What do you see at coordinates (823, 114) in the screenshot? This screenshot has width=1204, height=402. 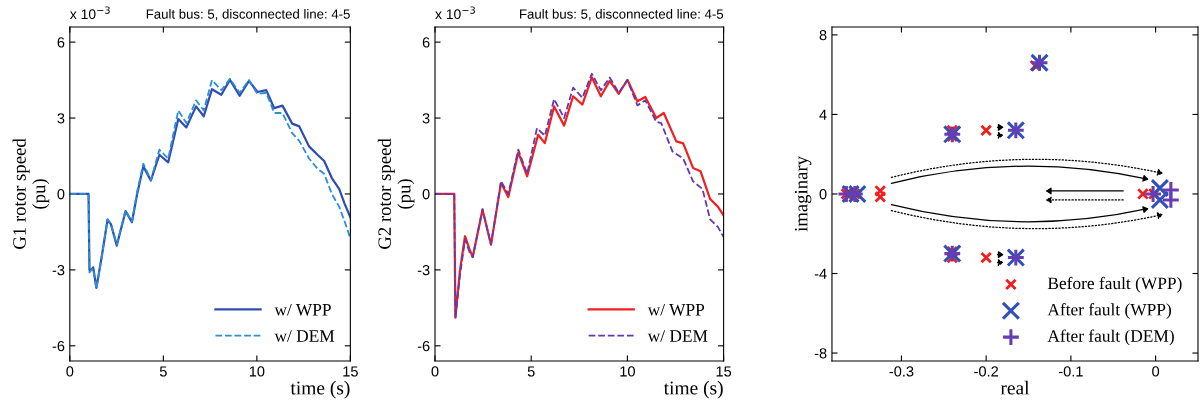 I see `y-tick-label: 4` at bounding box center [823, 114].